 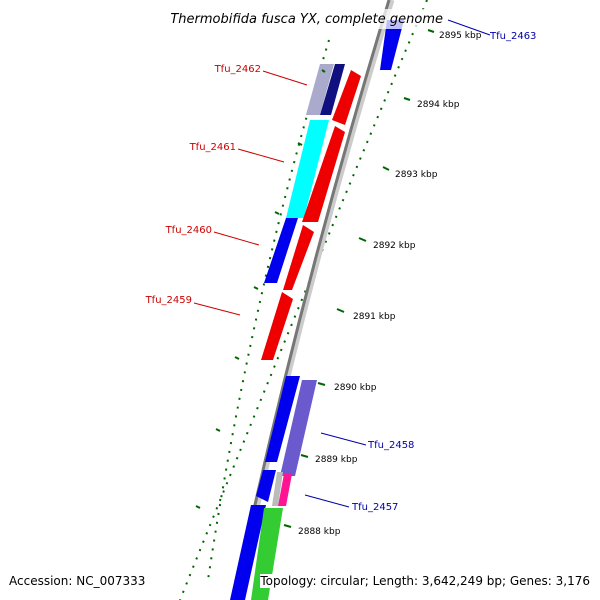 I want to click on gene-label-tfu-2463: Tfu_2463, so click(x=512, y=36).